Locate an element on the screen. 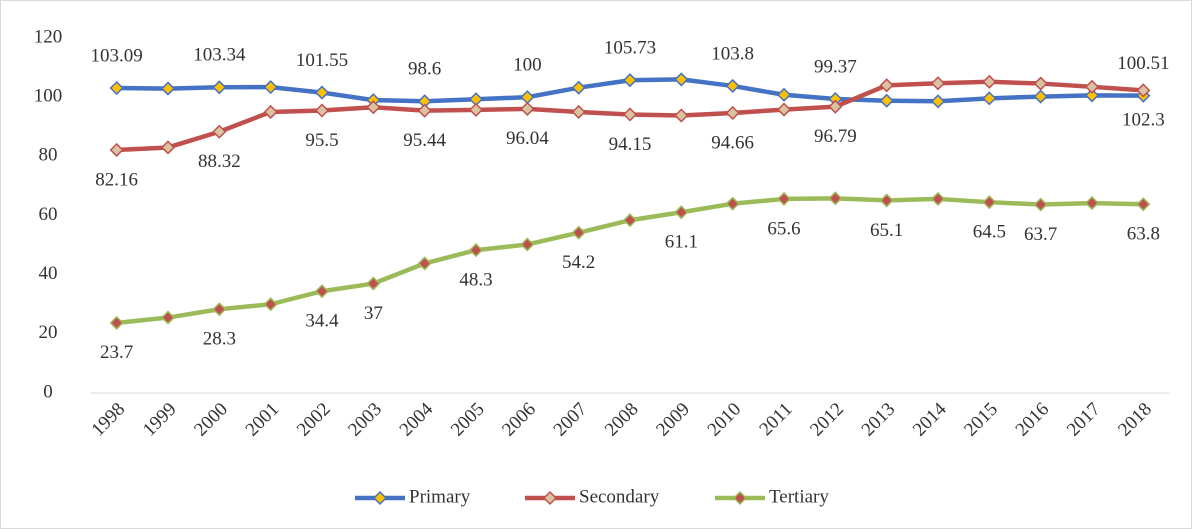  y-tick-label: 20 is located at coordinates (48, 332).